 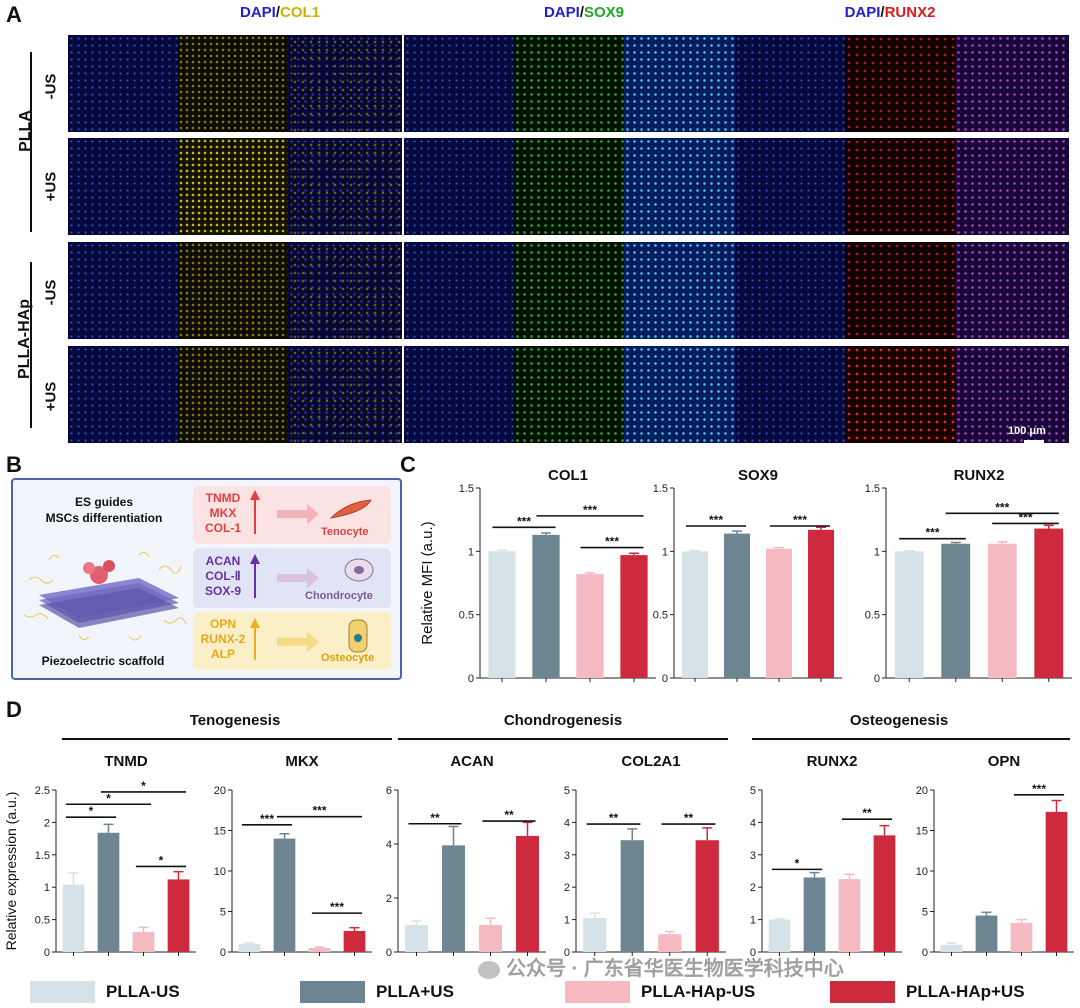 I want to click on scale-bar-label: 100 μm, so click(x=1027, y=431).